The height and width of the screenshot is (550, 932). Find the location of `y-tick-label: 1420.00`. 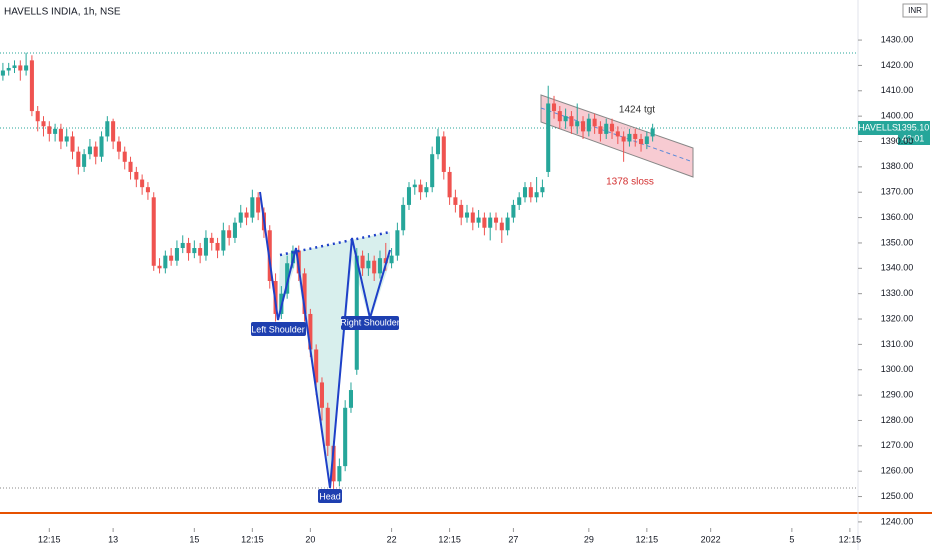

y-tick-label: 1420.00 is located at coordinates (897, 65).